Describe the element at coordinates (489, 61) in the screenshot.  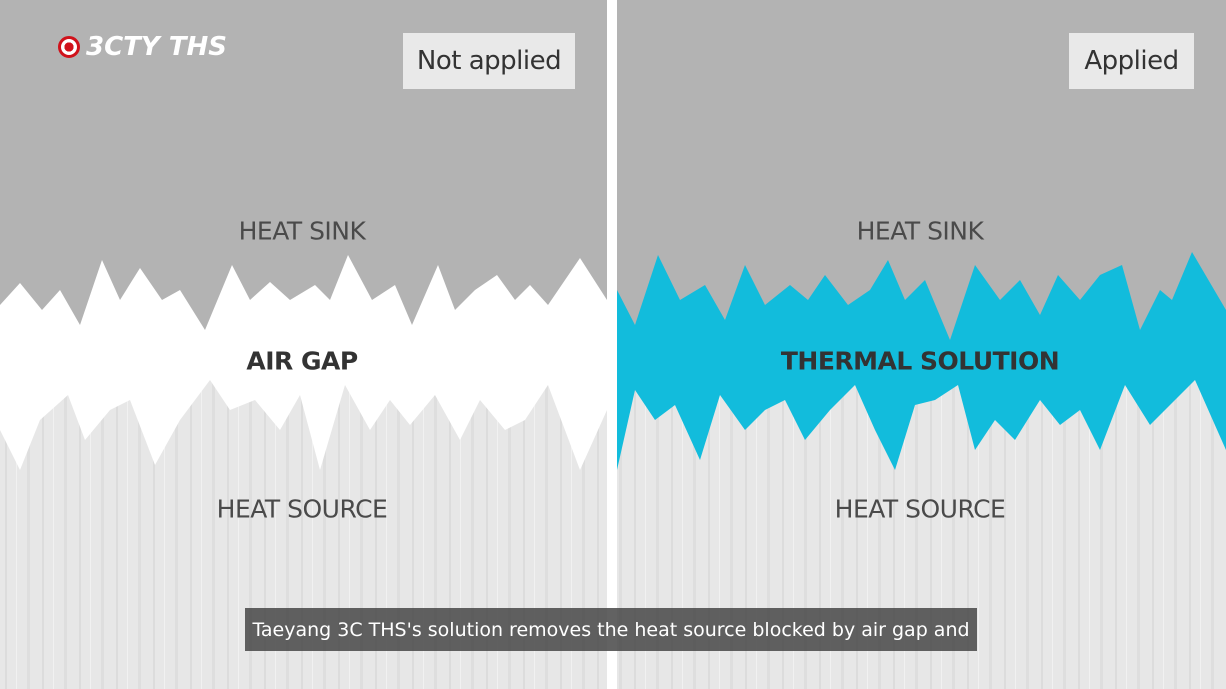
I see `badge: Not applied` at that location.